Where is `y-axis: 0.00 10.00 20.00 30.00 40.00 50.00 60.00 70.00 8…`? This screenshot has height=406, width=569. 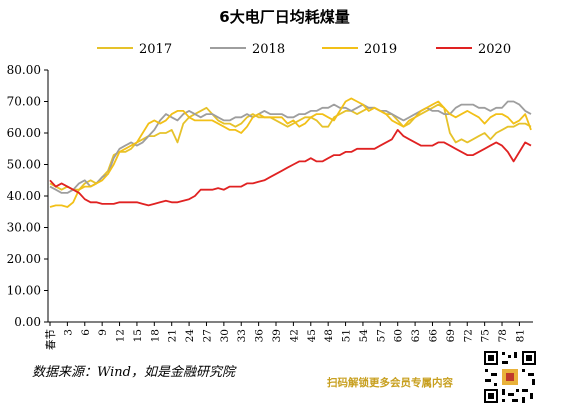 y-axis: 0.00 10.00 20.00 30.00 40.00 50.00 60.00 70.00 8… is located at coordinates (28, 196).